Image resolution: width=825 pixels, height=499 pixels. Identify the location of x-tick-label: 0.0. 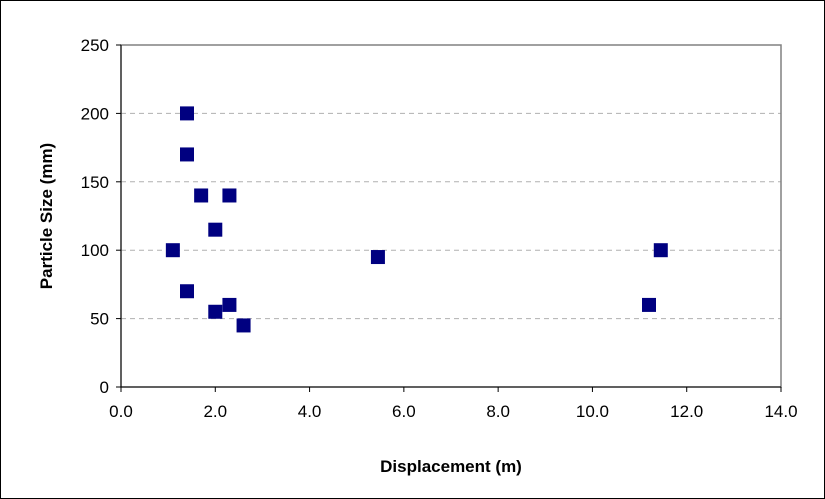
(121, 411).